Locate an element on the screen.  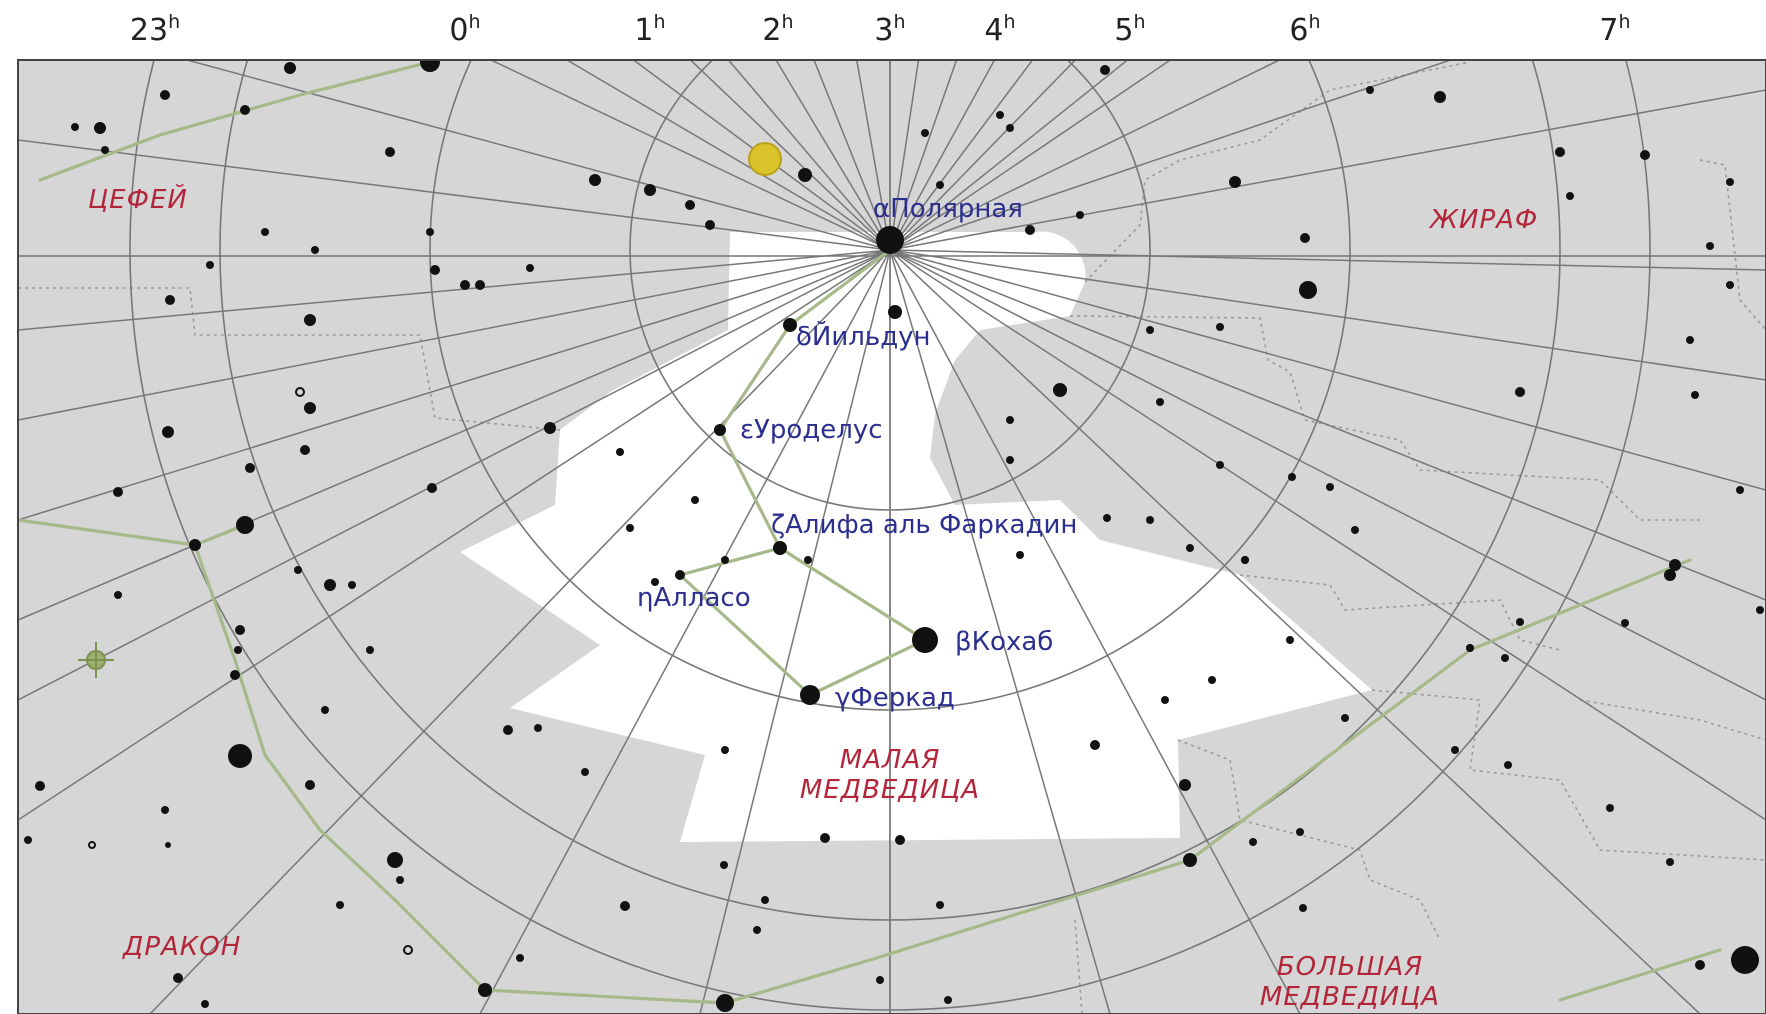
star-label-0: αПолярная is located at coordinates (948, 209).